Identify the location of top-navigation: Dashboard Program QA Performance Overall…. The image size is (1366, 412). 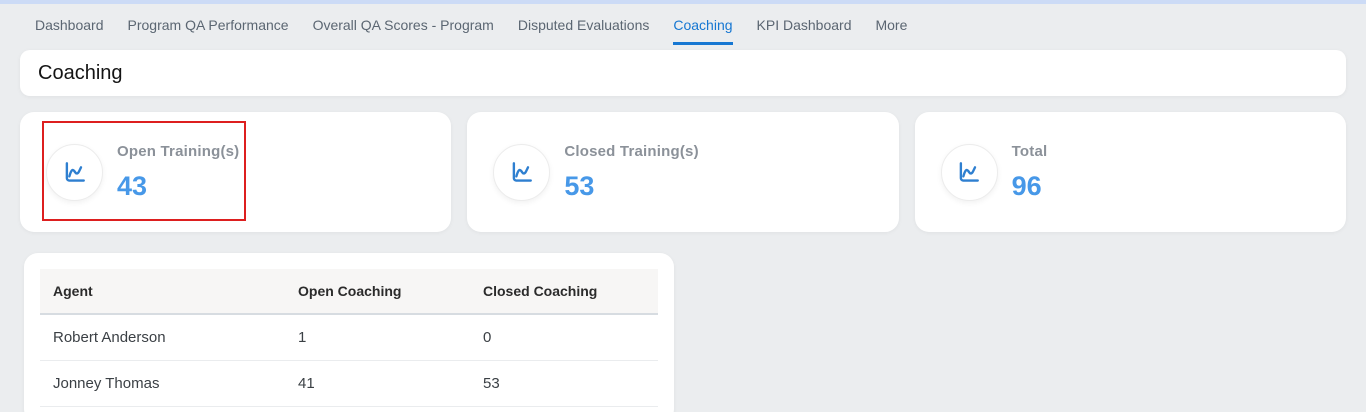
(683, 24).